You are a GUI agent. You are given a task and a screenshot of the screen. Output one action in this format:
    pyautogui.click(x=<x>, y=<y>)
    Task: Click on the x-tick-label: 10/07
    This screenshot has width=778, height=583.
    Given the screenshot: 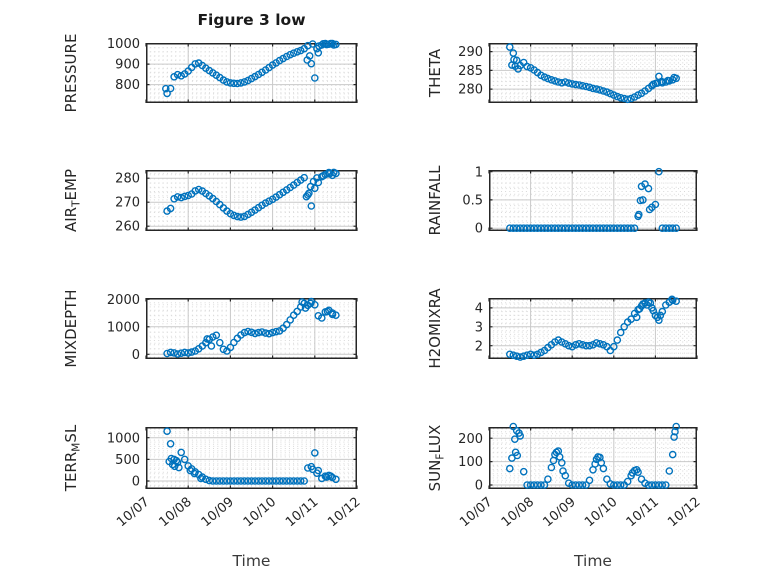 What is the action you would take?
    pyautogui.click(x=133, y=513)
    